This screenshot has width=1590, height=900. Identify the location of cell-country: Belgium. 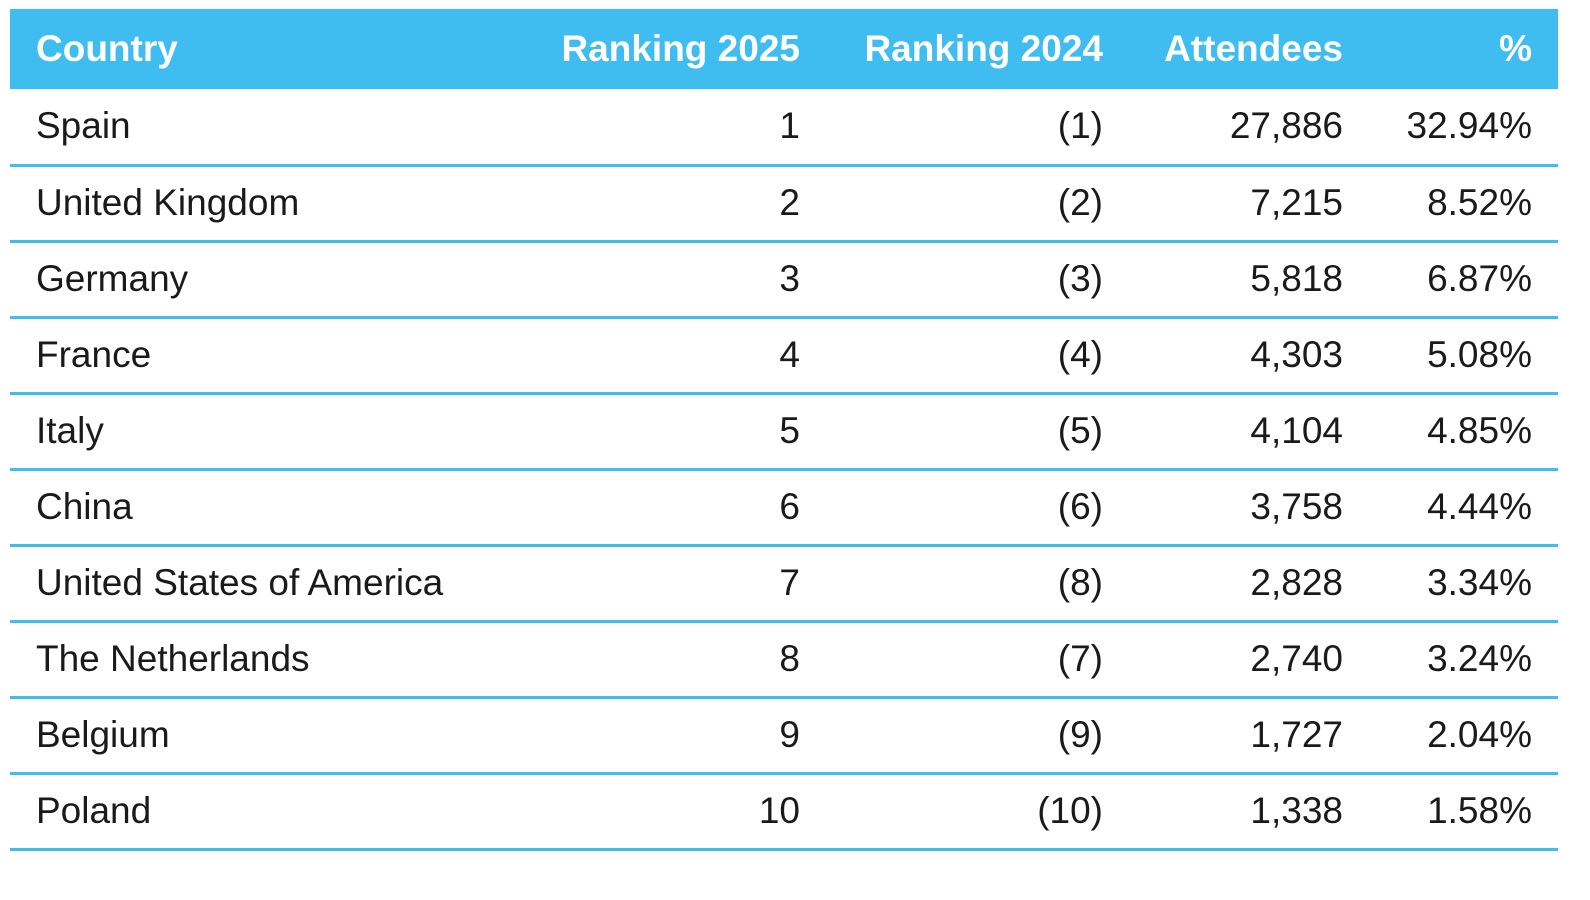
(103, 734).